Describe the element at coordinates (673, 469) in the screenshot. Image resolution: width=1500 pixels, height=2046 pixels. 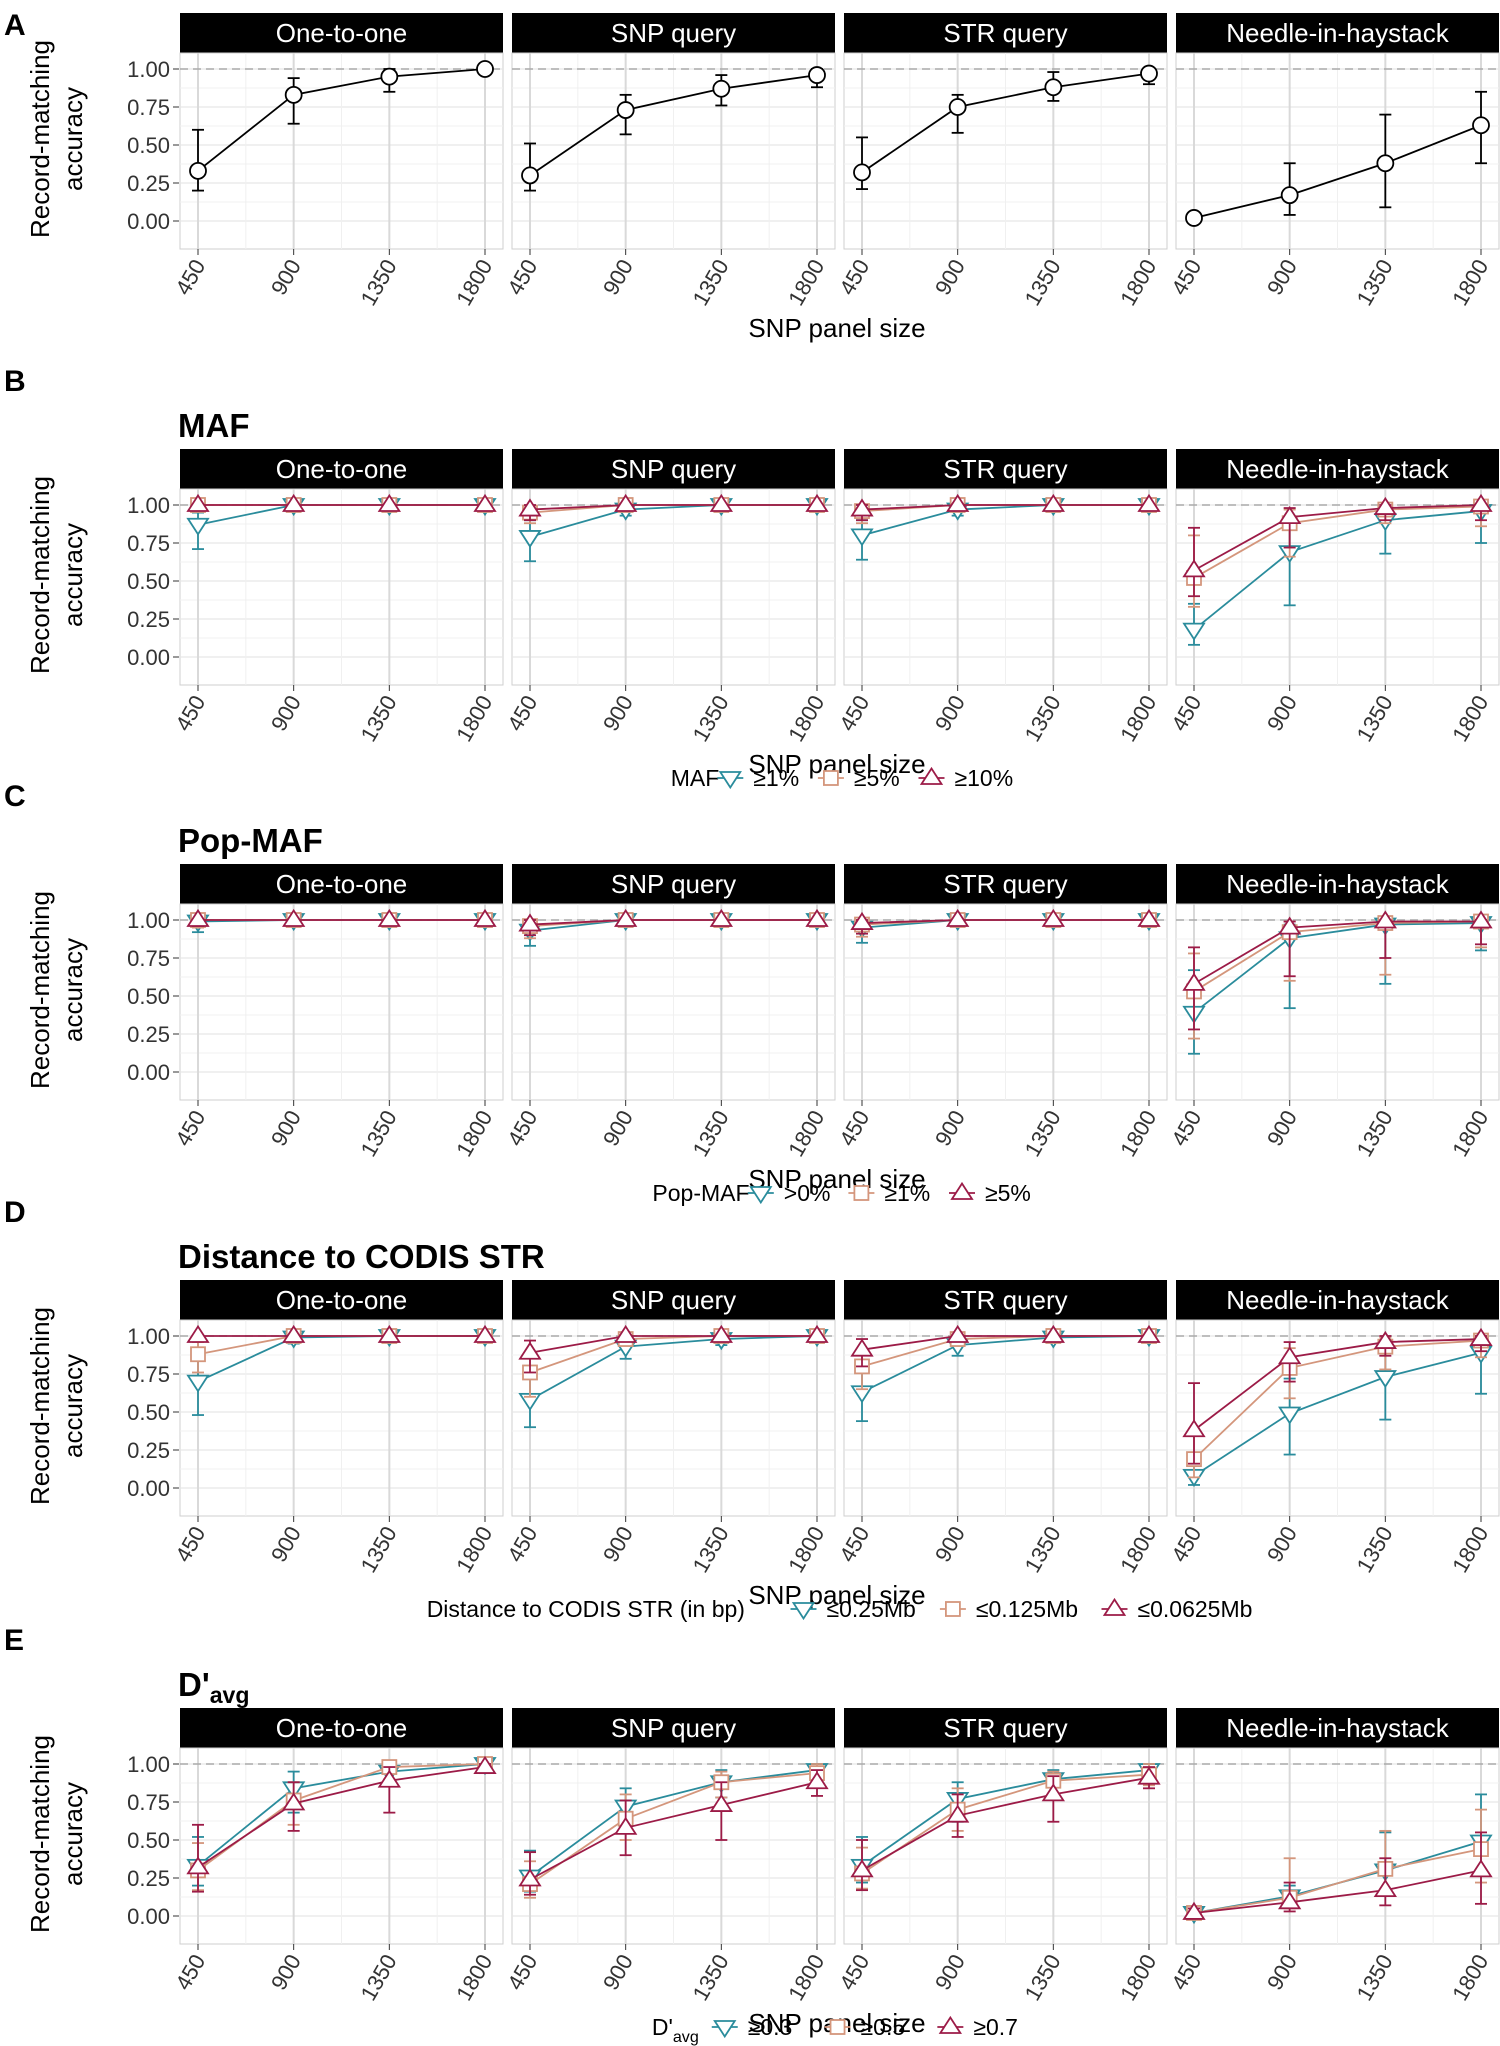
I see `facet-label: SNP query` at that location.